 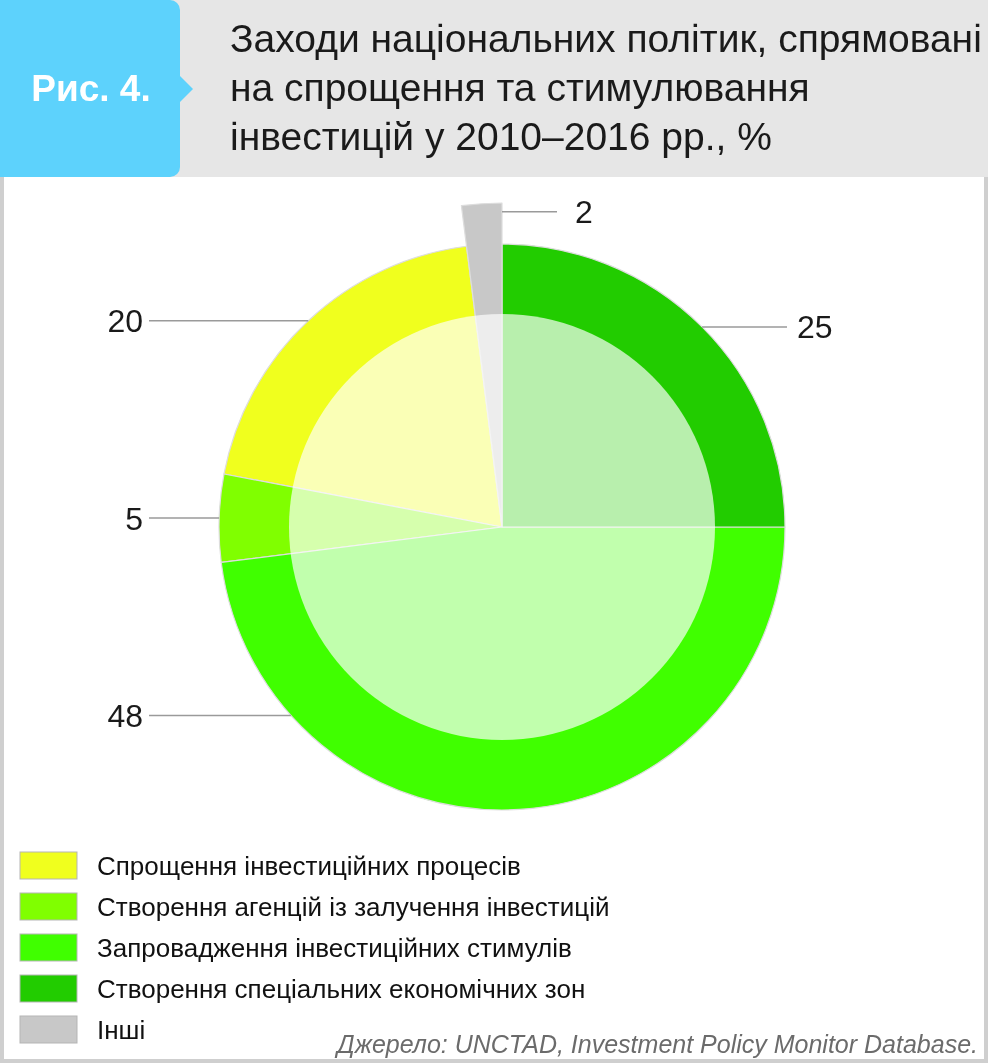 What do you see at coordinates (125, 321) in the screenshot?
I see `data-label: 20` at bounding box center [125, 321].